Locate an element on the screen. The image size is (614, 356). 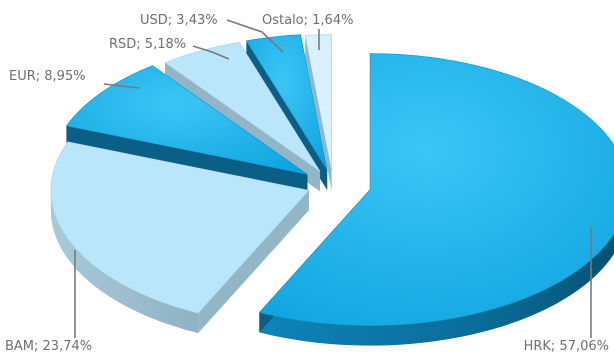
label-ostalo: Ostalo; 1,64% is located at coordinates (307, 20).